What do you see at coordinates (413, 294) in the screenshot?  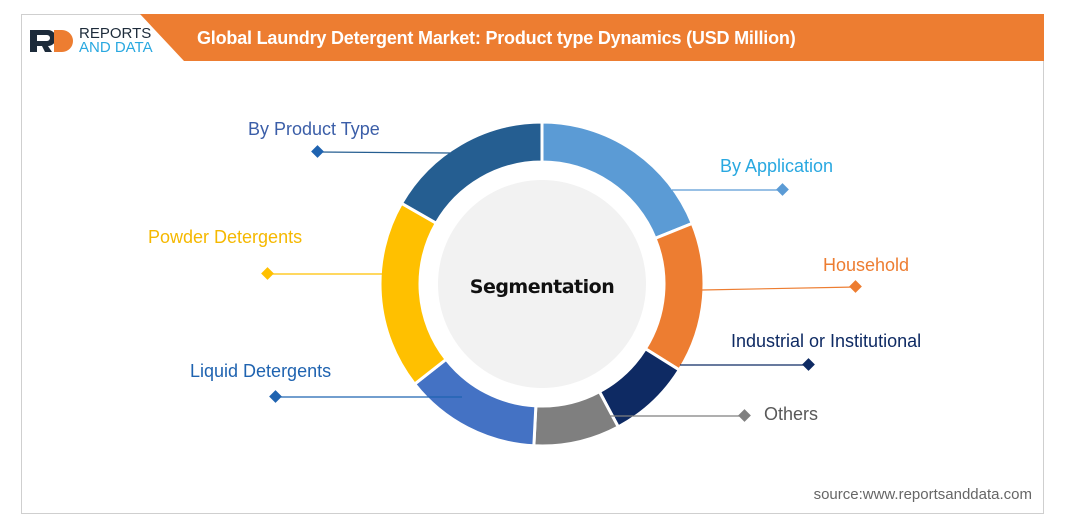 I see `segment-powder-detergents` at bounding box center [413, 294].